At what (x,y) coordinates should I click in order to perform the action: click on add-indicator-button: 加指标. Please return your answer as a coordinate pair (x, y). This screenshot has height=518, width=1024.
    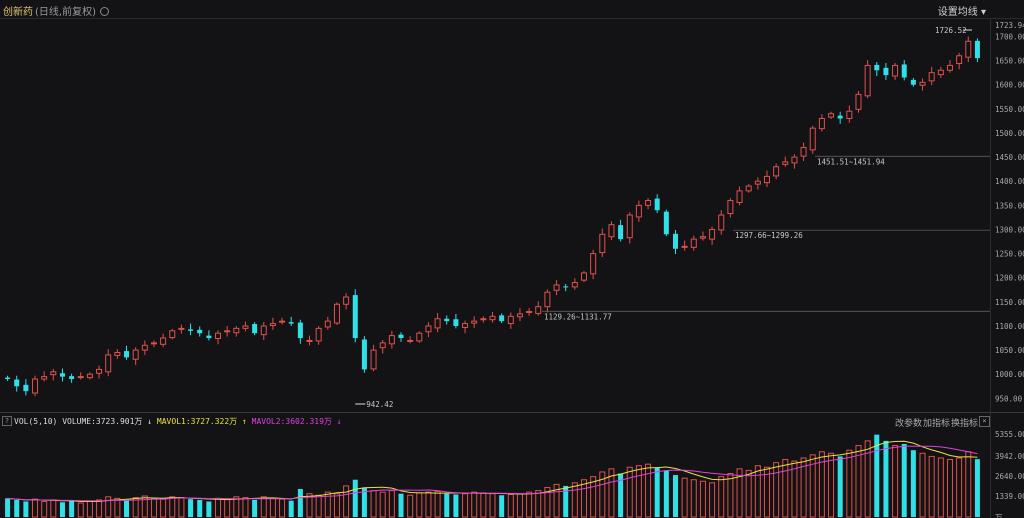
    Looking at the image, I should click on (937, 424).